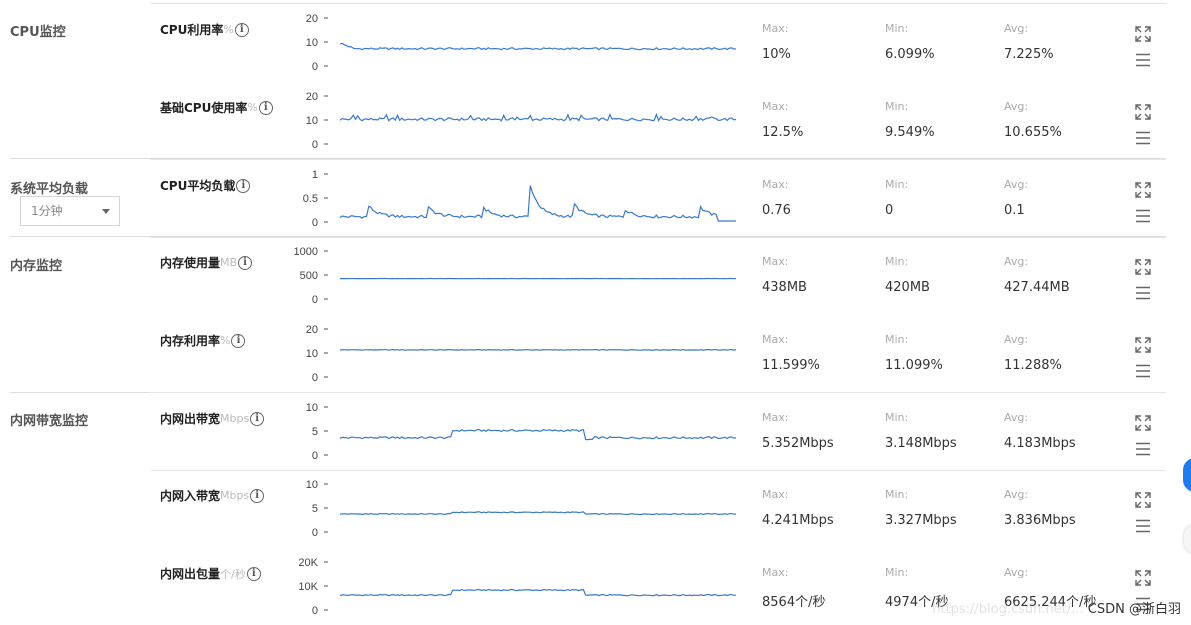 This screenshot has height=625, width=1191. Describe the element at coordinates (658, 159) in the screenshot. I see `row-divider` at that location.